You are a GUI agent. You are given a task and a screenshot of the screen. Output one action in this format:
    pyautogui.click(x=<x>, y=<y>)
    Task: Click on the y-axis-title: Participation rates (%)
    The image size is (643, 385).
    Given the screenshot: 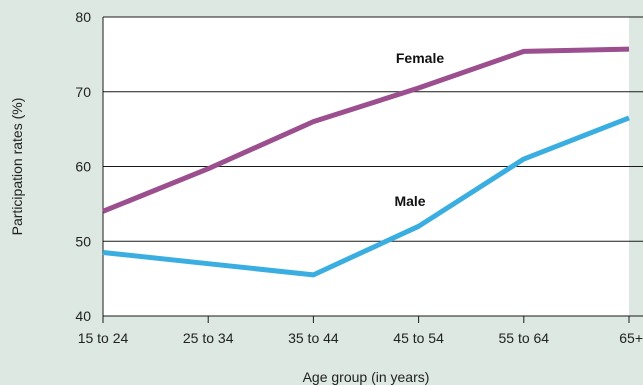 What is the action you would take?
    pyautogui.click(x=17, y=167)
    